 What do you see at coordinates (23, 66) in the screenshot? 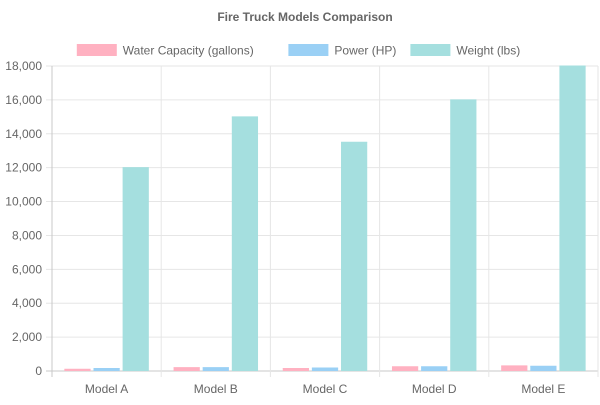
I see `y-tick-label: 18,000` at bounding box center [23, 66].